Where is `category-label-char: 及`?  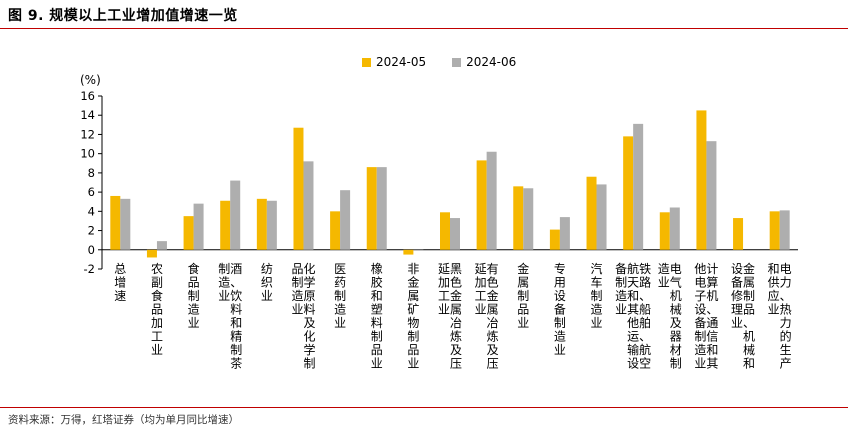 category-label-char: 及 is located at coordinates (309, 323).